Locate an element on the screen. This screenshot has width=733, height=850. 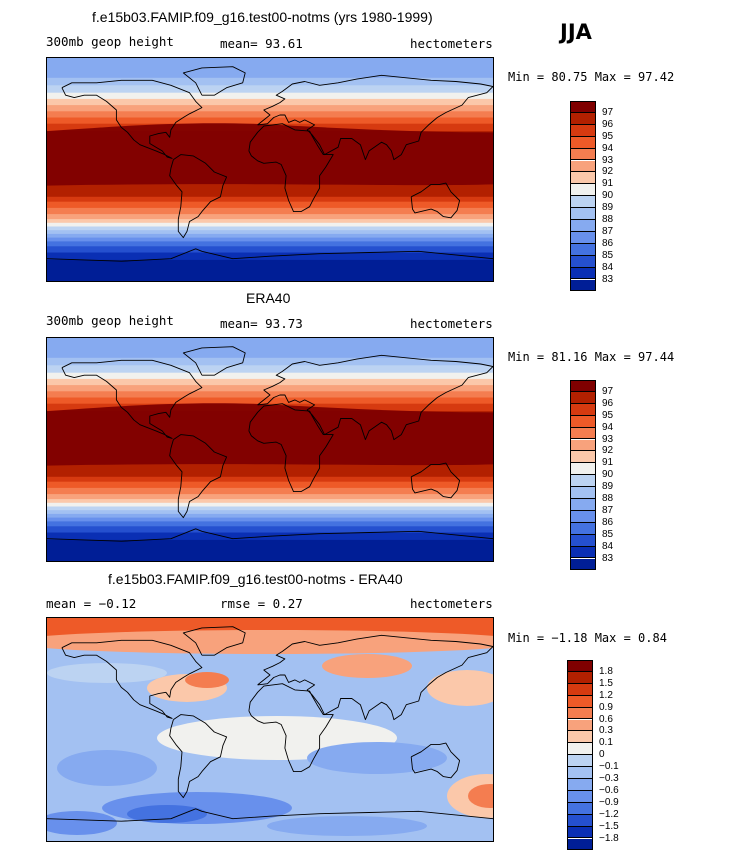
colorbar-level-label: 0 is located at coordinates (602, 755).